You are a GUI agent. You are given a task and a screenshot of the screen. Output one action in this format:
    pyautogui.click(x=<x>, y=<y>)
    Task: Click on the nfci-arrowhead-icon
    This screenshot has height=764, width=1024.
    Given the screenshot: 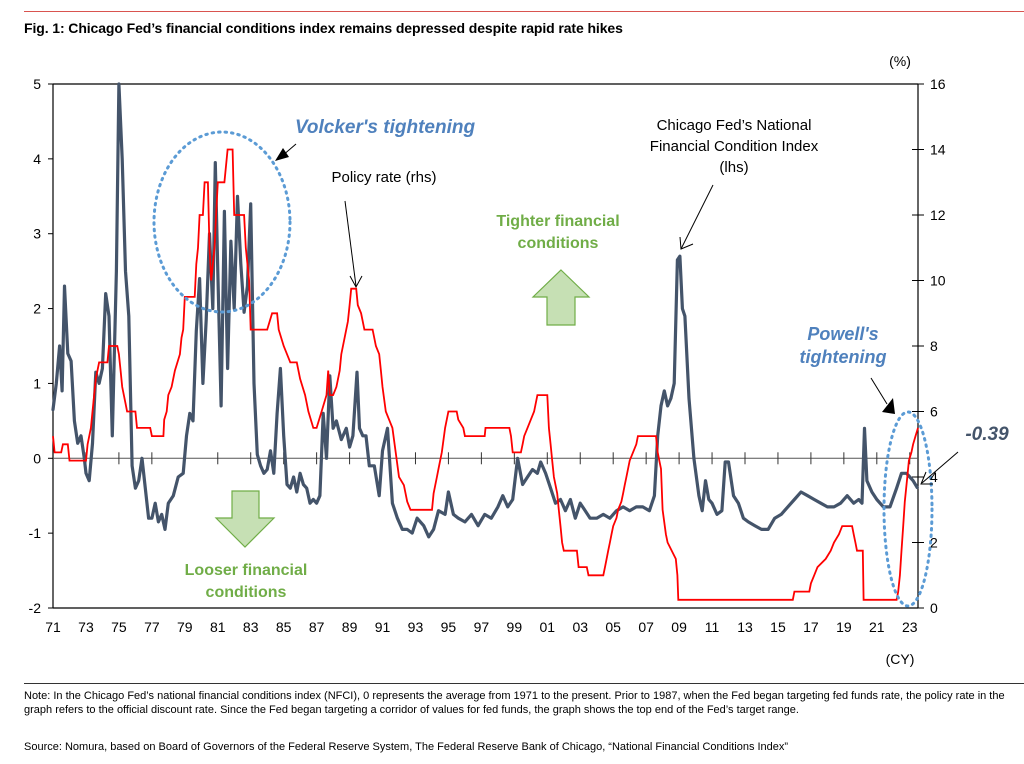 What is the action you would take?
    pyautogui.click(x=686, y=243)
    